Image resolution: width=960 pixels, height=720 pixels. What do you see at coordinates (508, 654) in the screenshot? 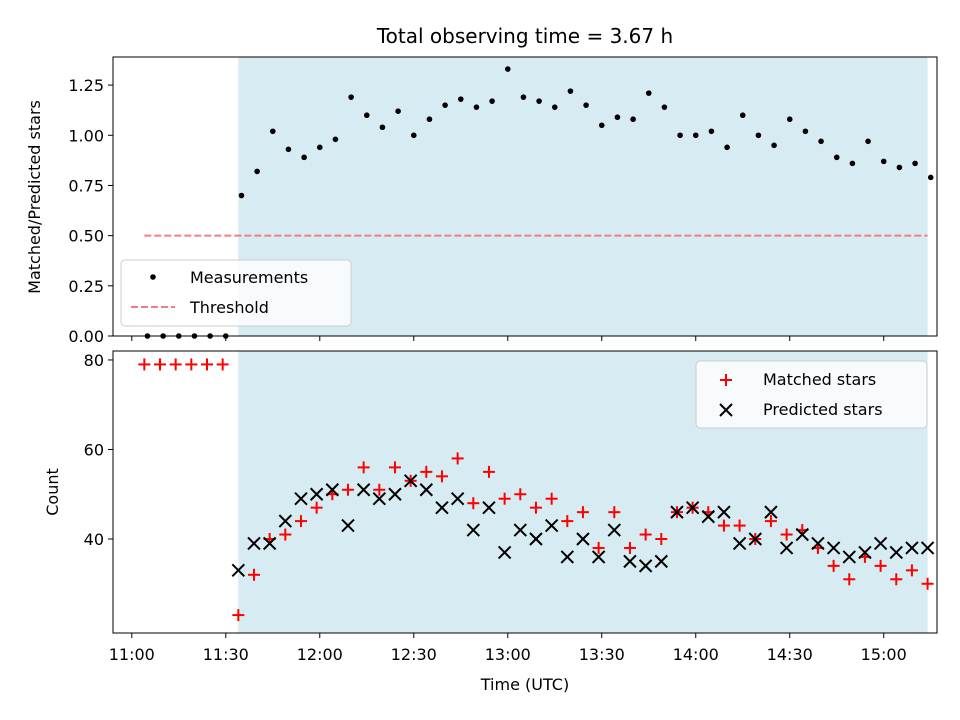
I see `x-tick-label: 13:00` at bounding box center [508, 654].